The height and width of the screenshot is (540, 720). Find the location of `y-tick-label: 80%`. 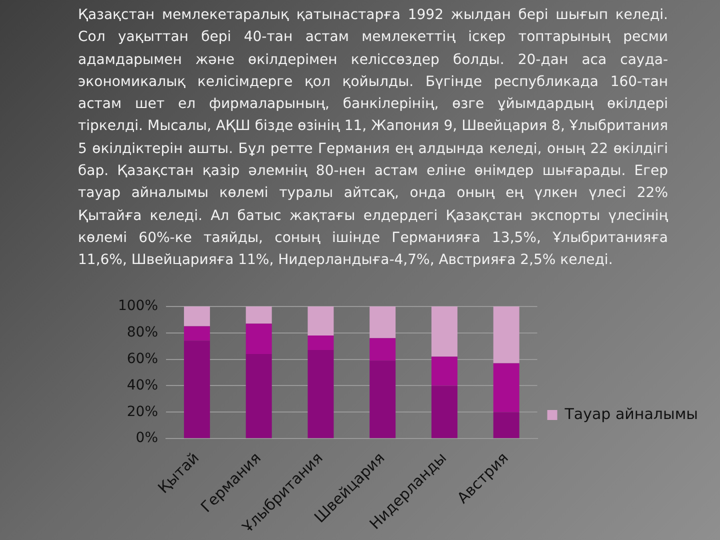

y-tick-label: 80% is located at coordinates (142, 332).